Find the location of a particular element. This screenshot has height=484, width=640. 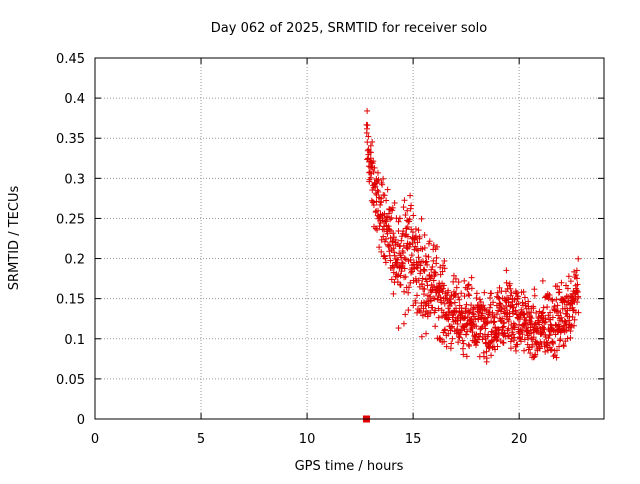

y-tick-label: 0.2 is located at coordinates (74, 260).